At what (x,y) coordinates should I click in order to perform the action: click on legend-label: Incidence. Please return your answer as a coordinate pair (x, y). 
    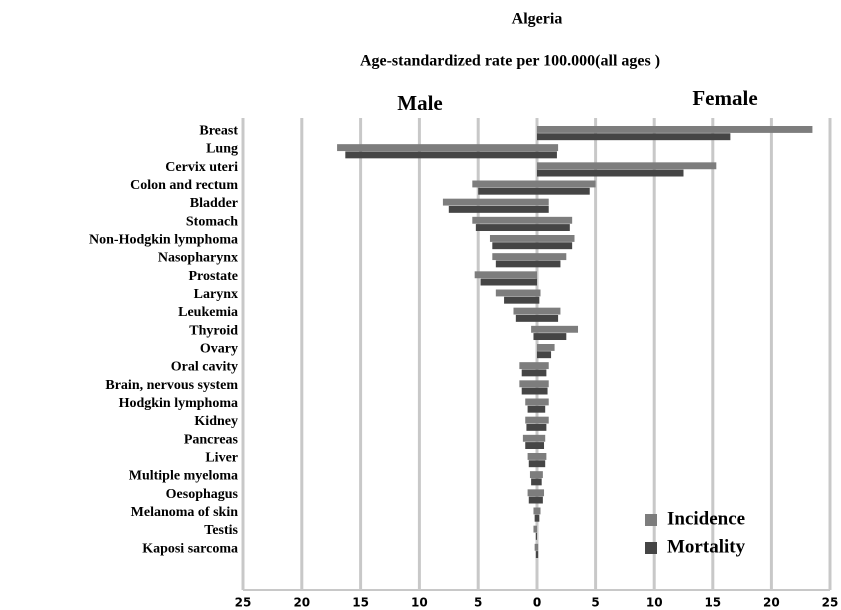
    Looking at the image, I should click on (706, 518).